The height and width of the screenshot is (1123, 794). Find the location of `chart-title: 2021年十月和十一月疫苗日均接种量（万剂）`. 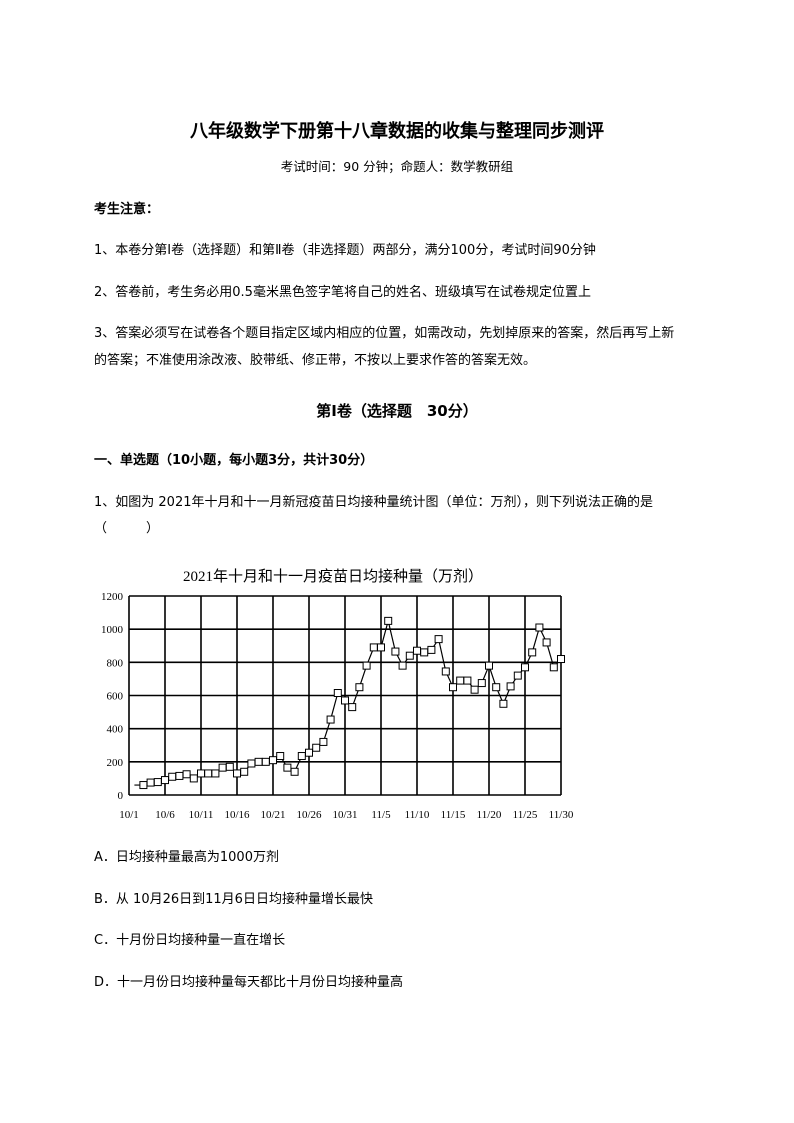

chart-title: 2021年十月和十一月疫苗日均接种量（万剂） is located at coordinates (333, 576).